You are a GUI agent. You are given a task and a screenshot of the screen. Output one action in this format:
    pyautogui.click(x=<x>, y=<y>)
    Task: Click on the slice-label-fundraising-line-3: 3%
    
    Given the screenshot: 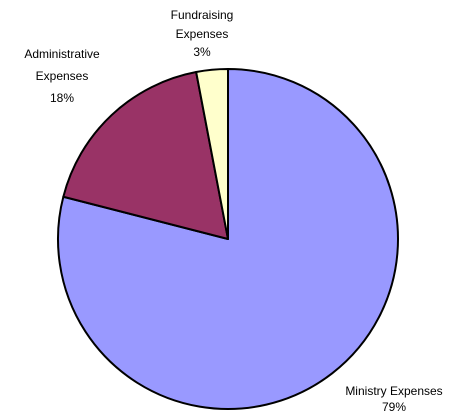 What is the action you would take?
    pyautogui.click(x=202, y=52)
    